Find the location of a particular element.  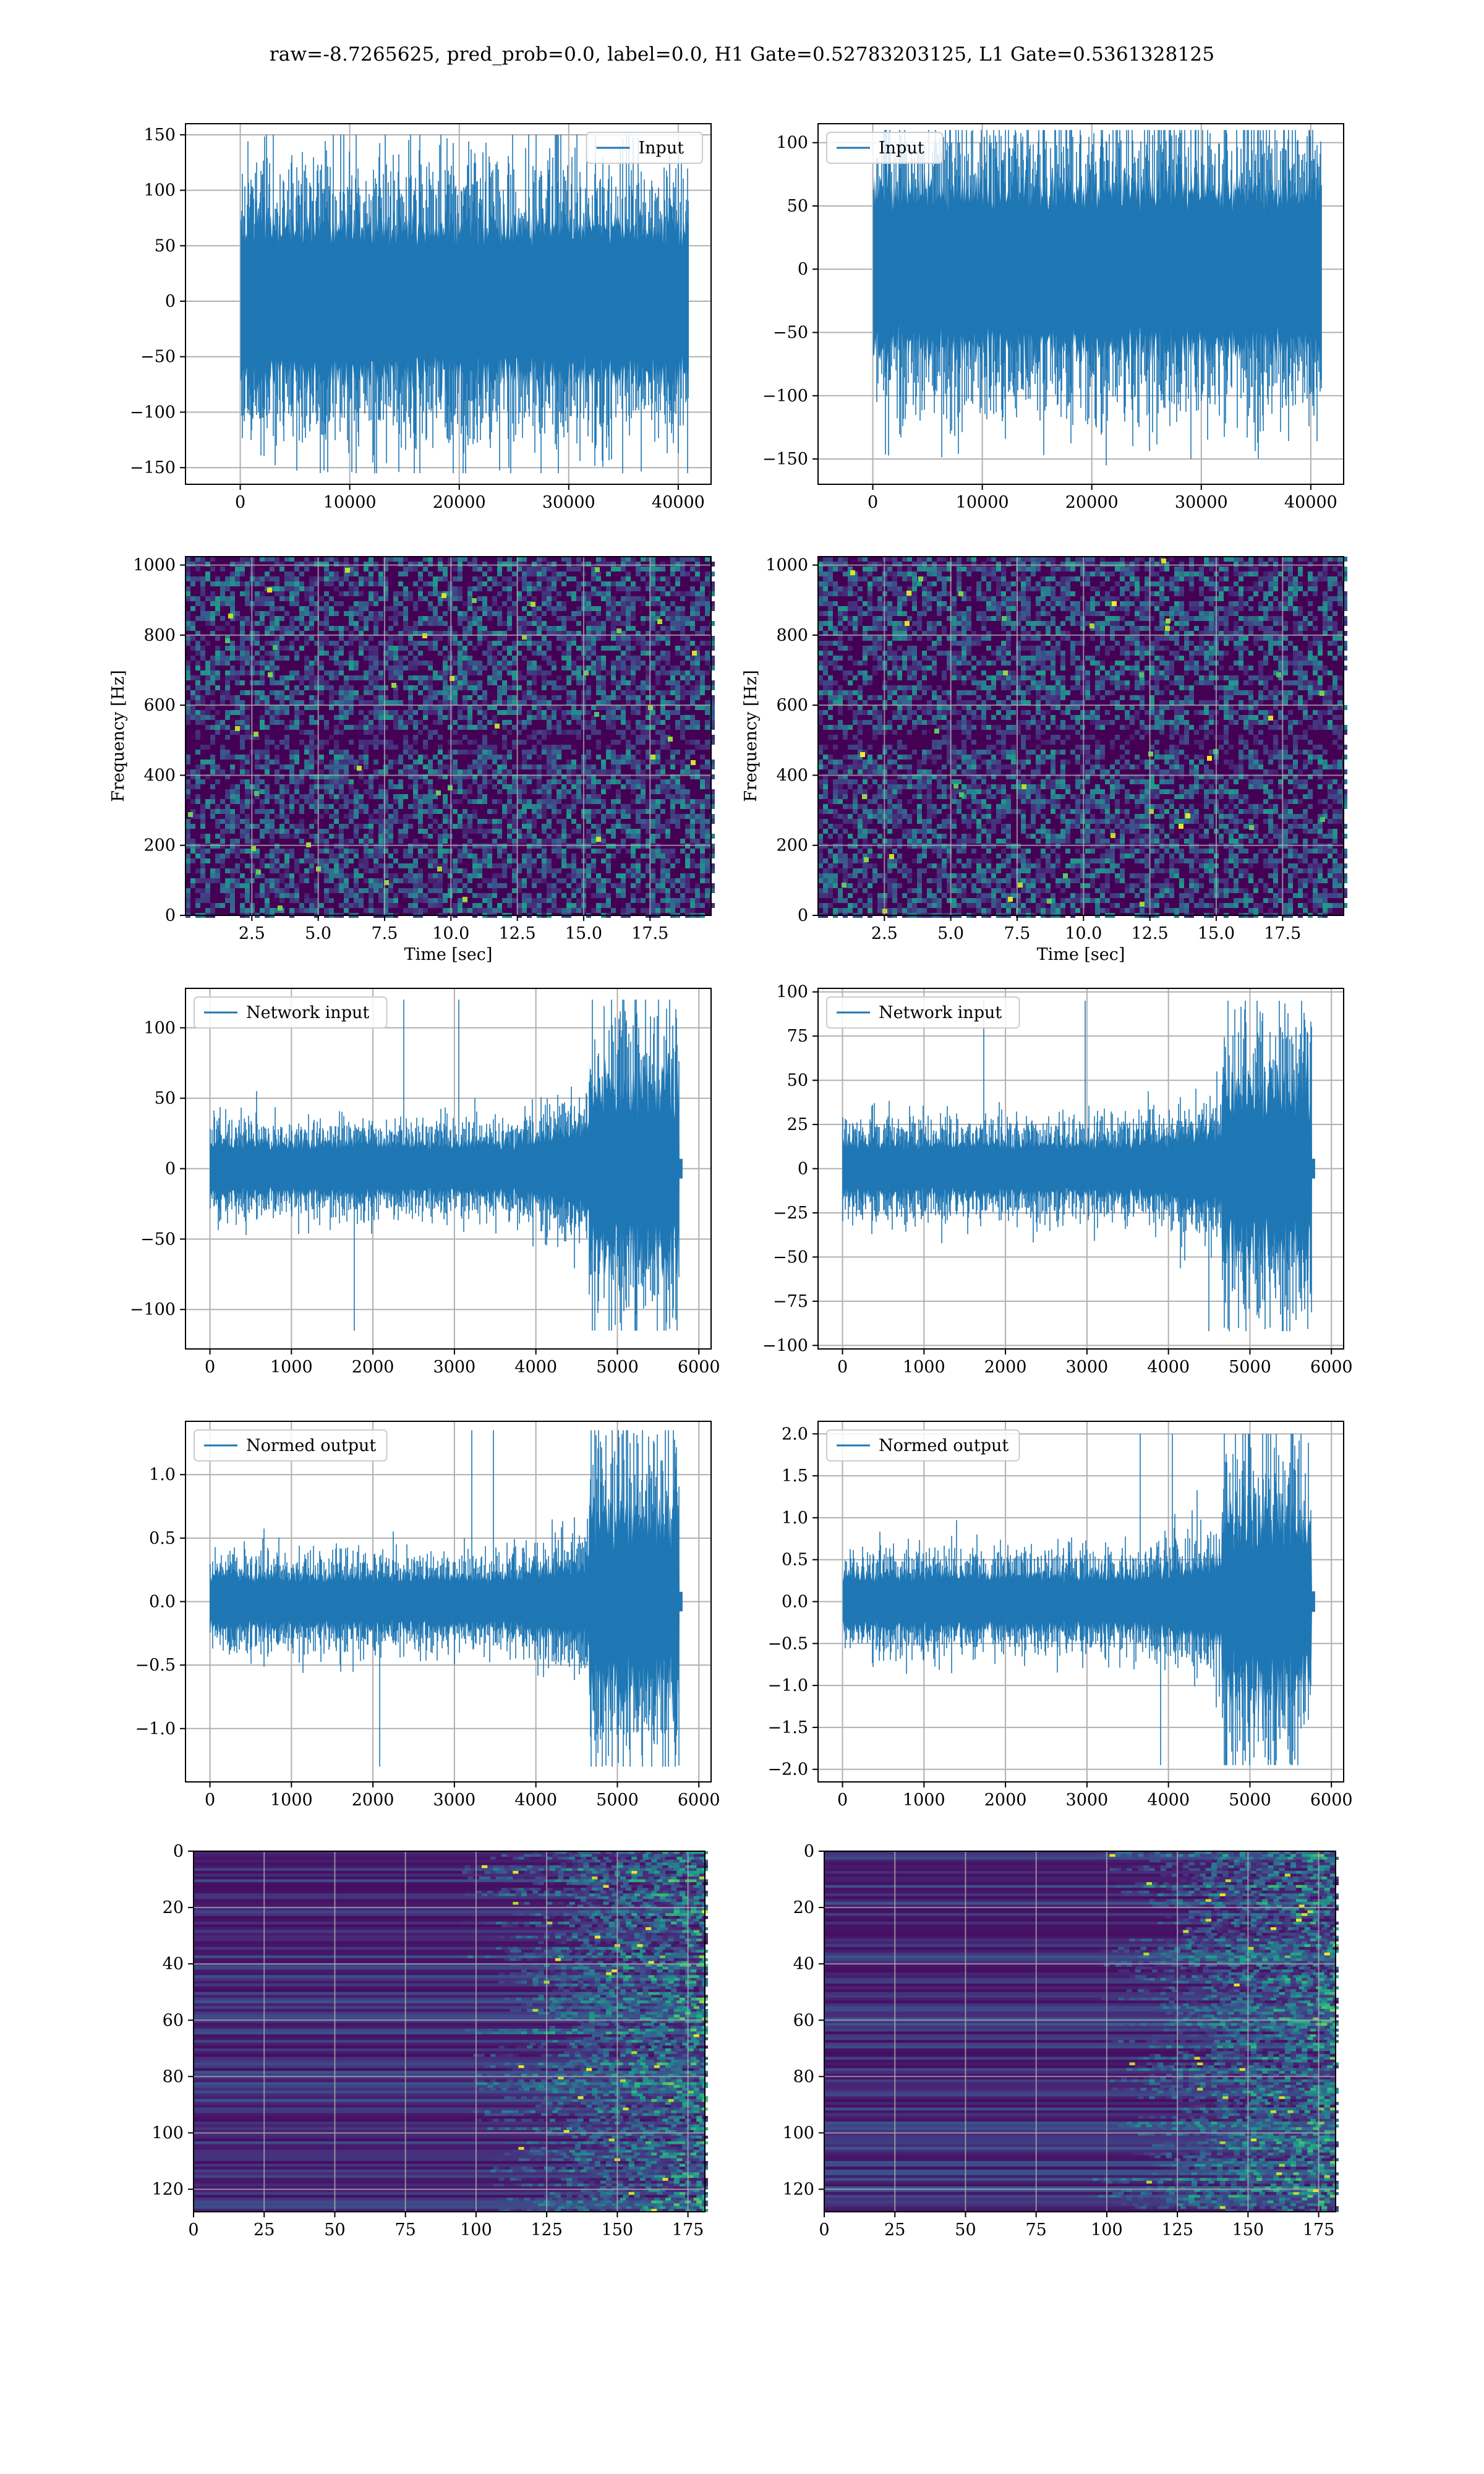

x-tick-label: 10000 is located at coordinates (982, 502).